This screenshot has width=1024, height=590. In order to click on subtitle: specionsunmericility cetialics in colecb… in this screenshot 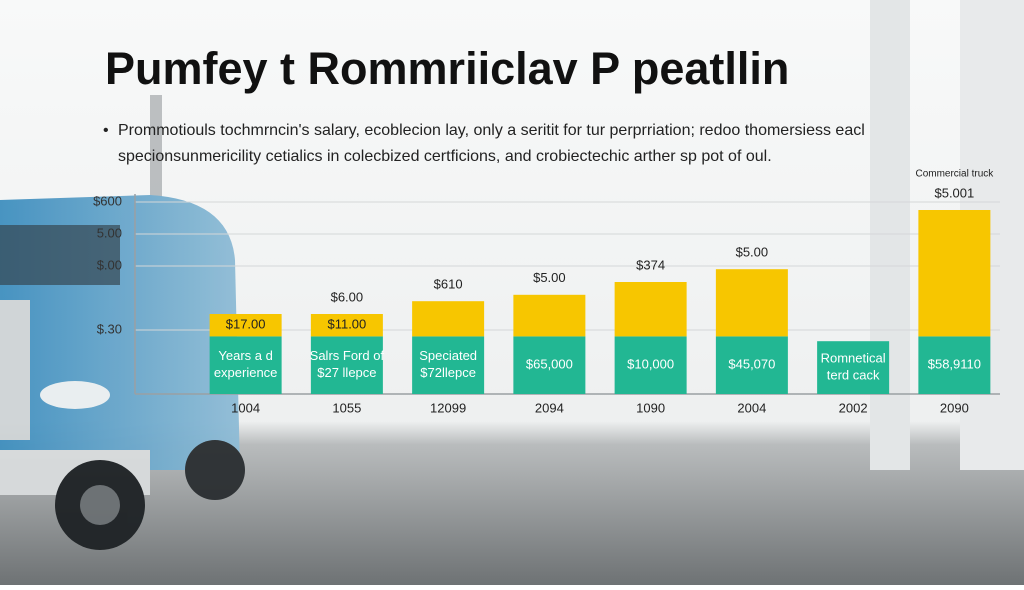, I will do `click(445, 156)`.